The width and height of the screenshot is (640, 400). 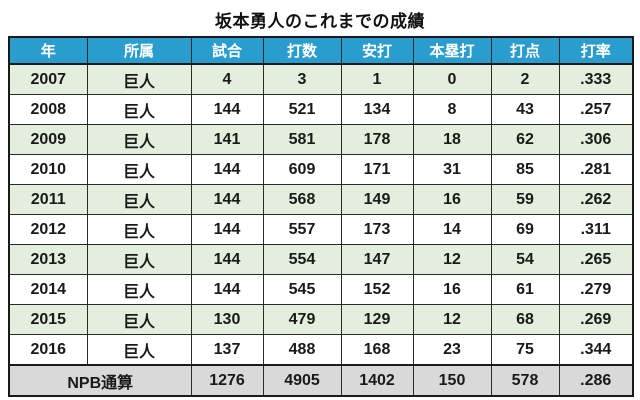 I want to click on average-cell: .281, so click(x=596, y=169).